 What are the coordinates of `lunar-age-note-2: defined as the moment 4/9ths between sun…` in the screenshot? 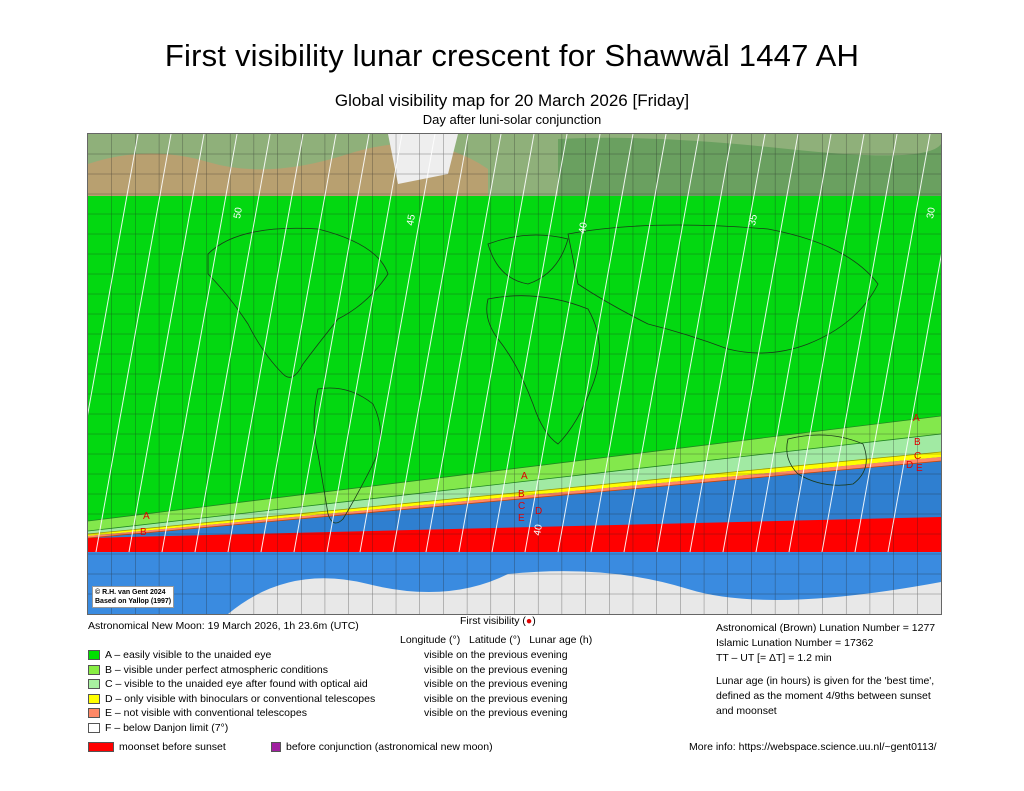 It's located at (823, 696).